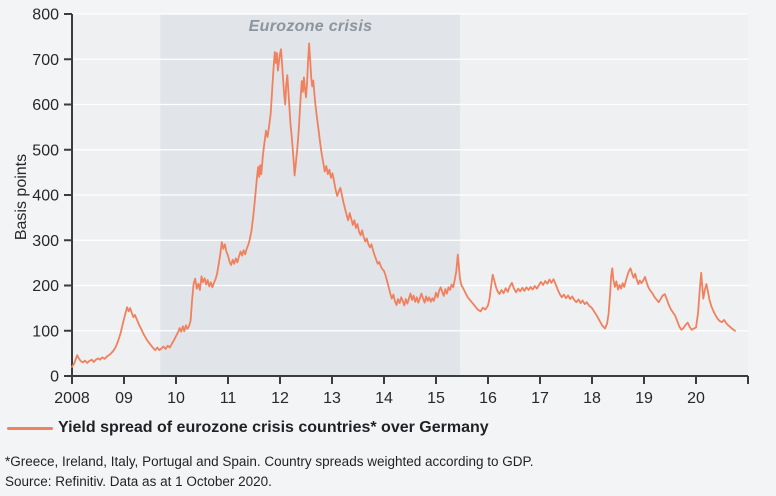 This screenshot has width=776, height=496. I want to click on y-tick-label: 300, so click(45, 241).